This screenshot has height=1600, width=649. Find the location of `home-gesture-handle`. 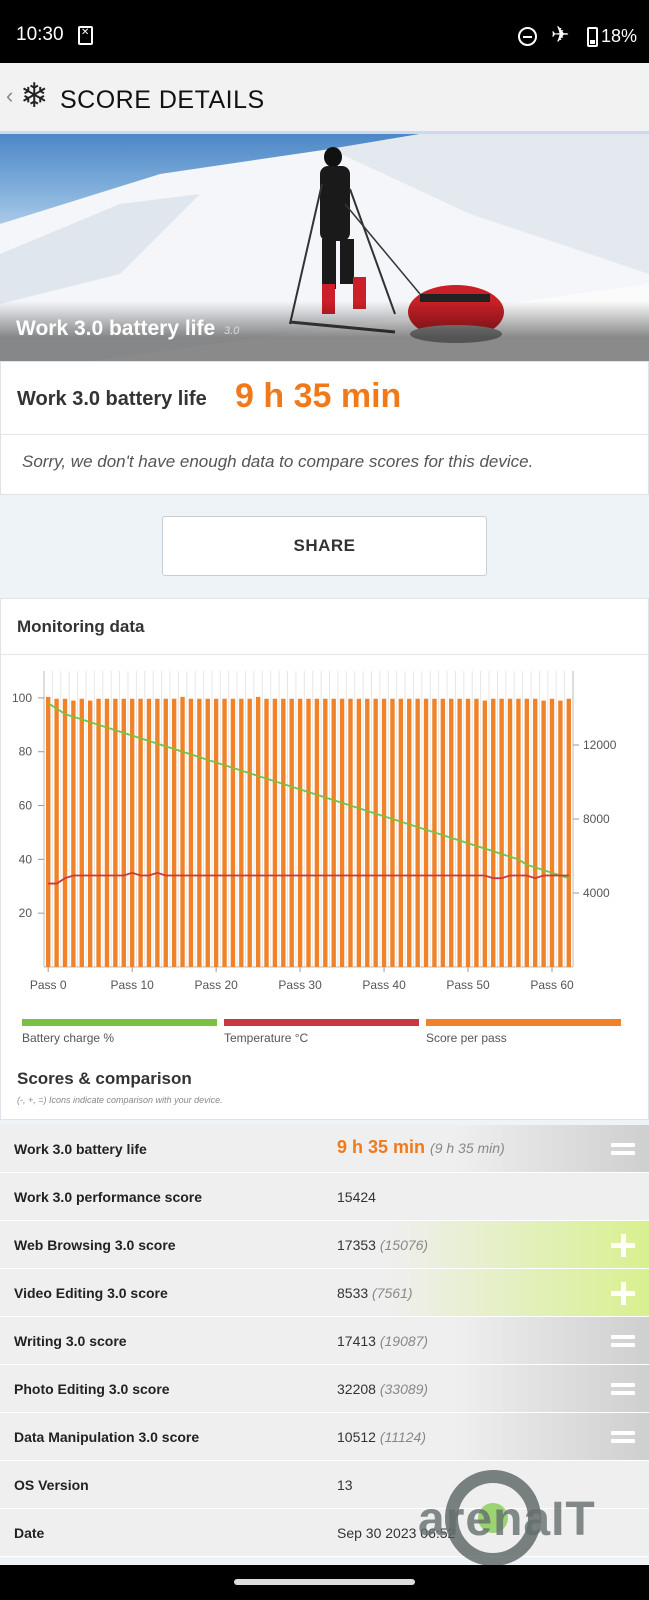

home-gesture-handle is located at coordinates (324, 1582).